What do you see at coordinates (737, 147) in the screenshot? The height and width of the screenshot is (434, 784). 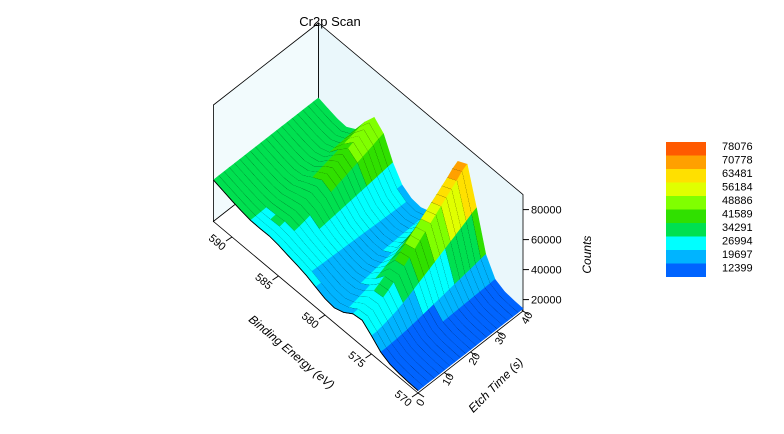 I see `legend-level-label: 78076` at bounding box center [737, 147].